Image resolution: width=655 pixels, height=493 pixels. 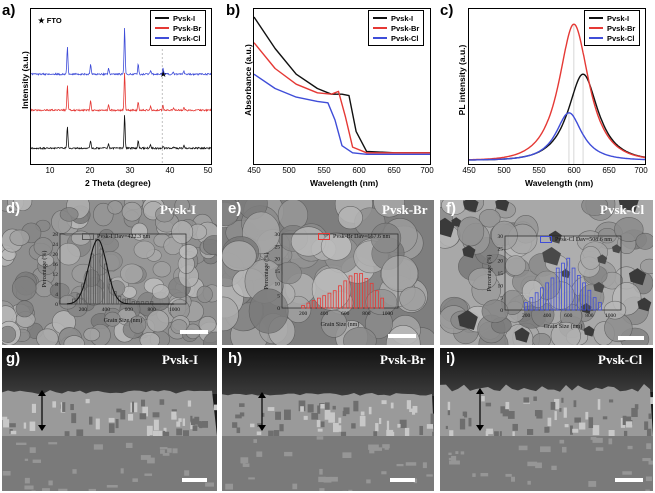 What do you see at coordinates (42, 428) in the screenshot?
I see `arrow-head-down-icon` at bounding box center [42, 428].